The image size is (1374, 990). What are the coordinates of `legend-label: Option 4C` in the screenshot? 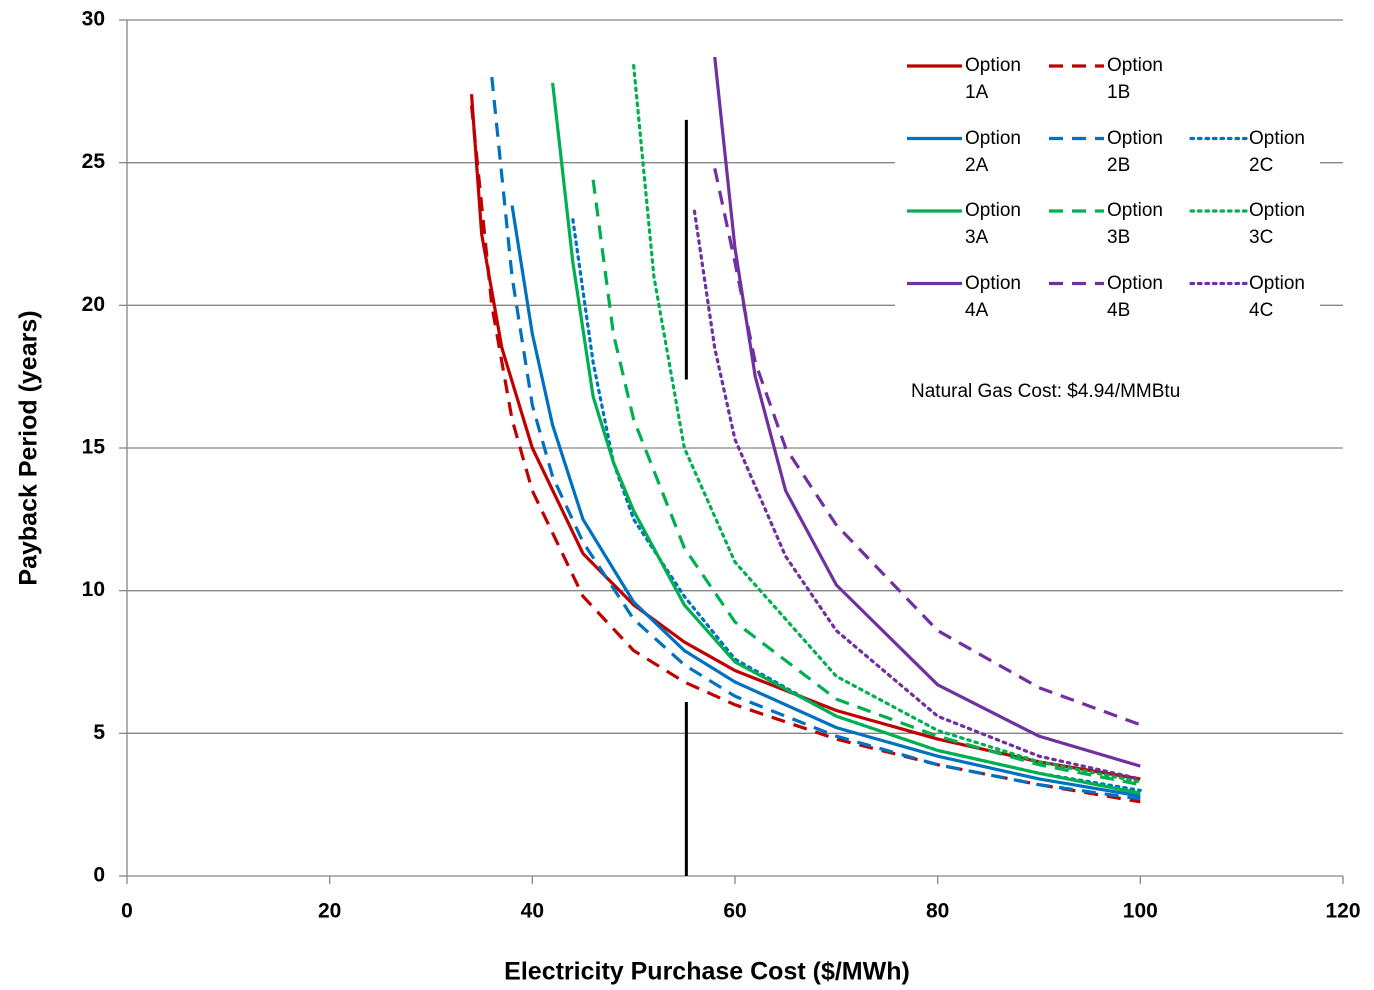 It's located at (1277, 296).